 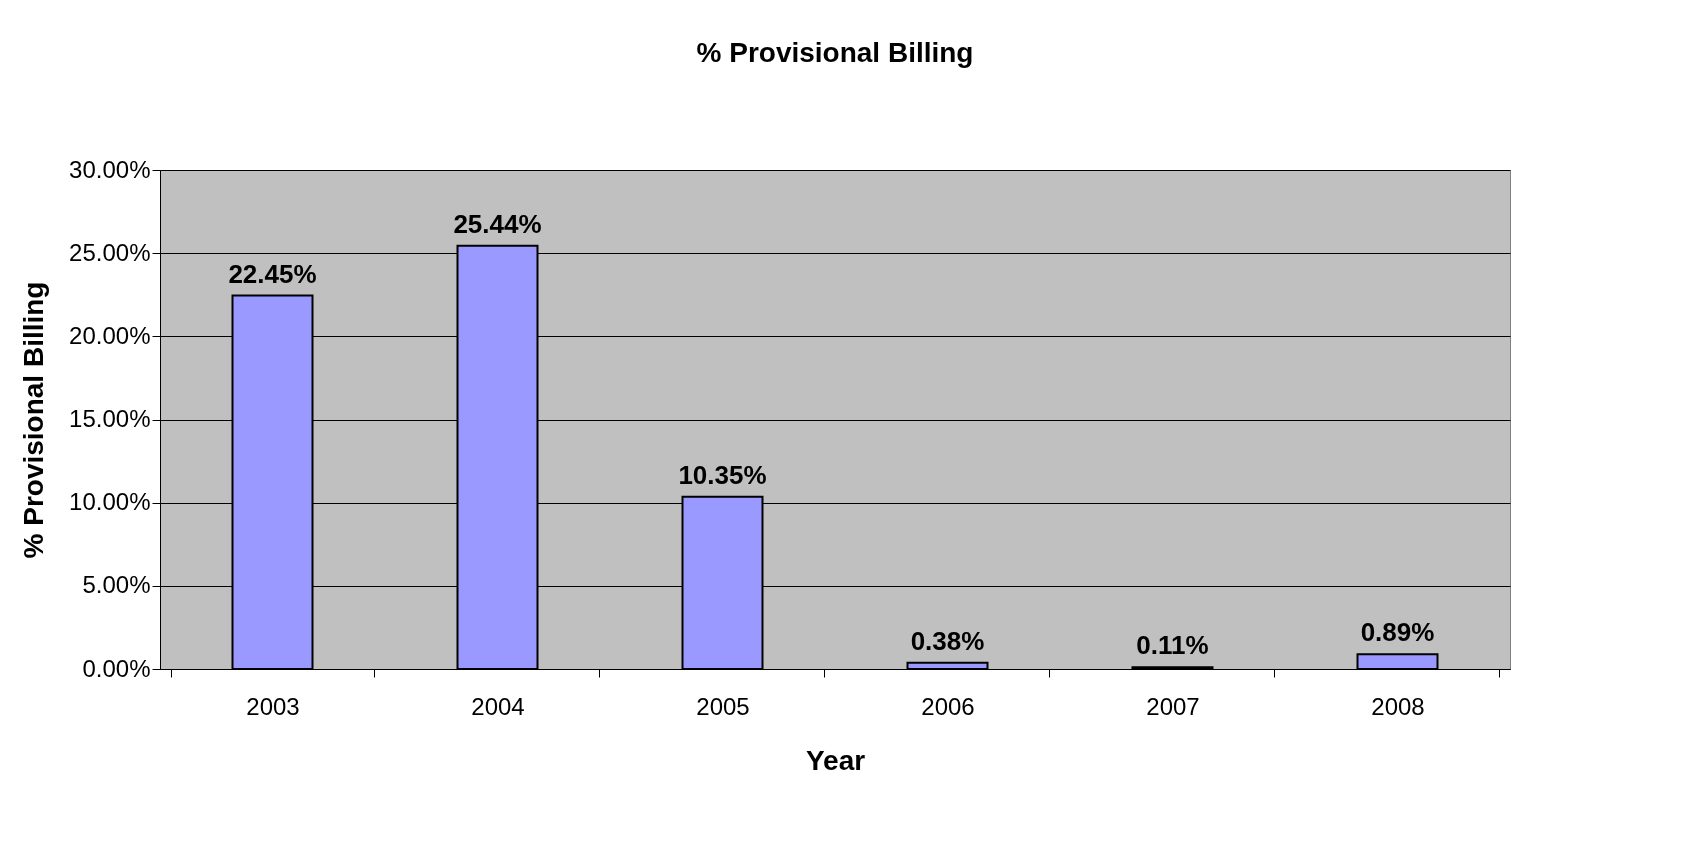 I want to click on data-label: 10.35%, so click(x=722, y=474).